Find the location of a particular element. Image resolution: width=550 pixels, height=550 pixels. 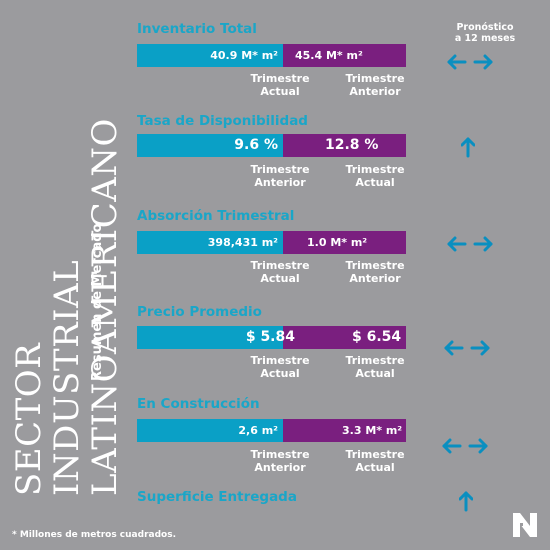

metric-value-1: $ 5.84 is located at coordinates (270, 337).